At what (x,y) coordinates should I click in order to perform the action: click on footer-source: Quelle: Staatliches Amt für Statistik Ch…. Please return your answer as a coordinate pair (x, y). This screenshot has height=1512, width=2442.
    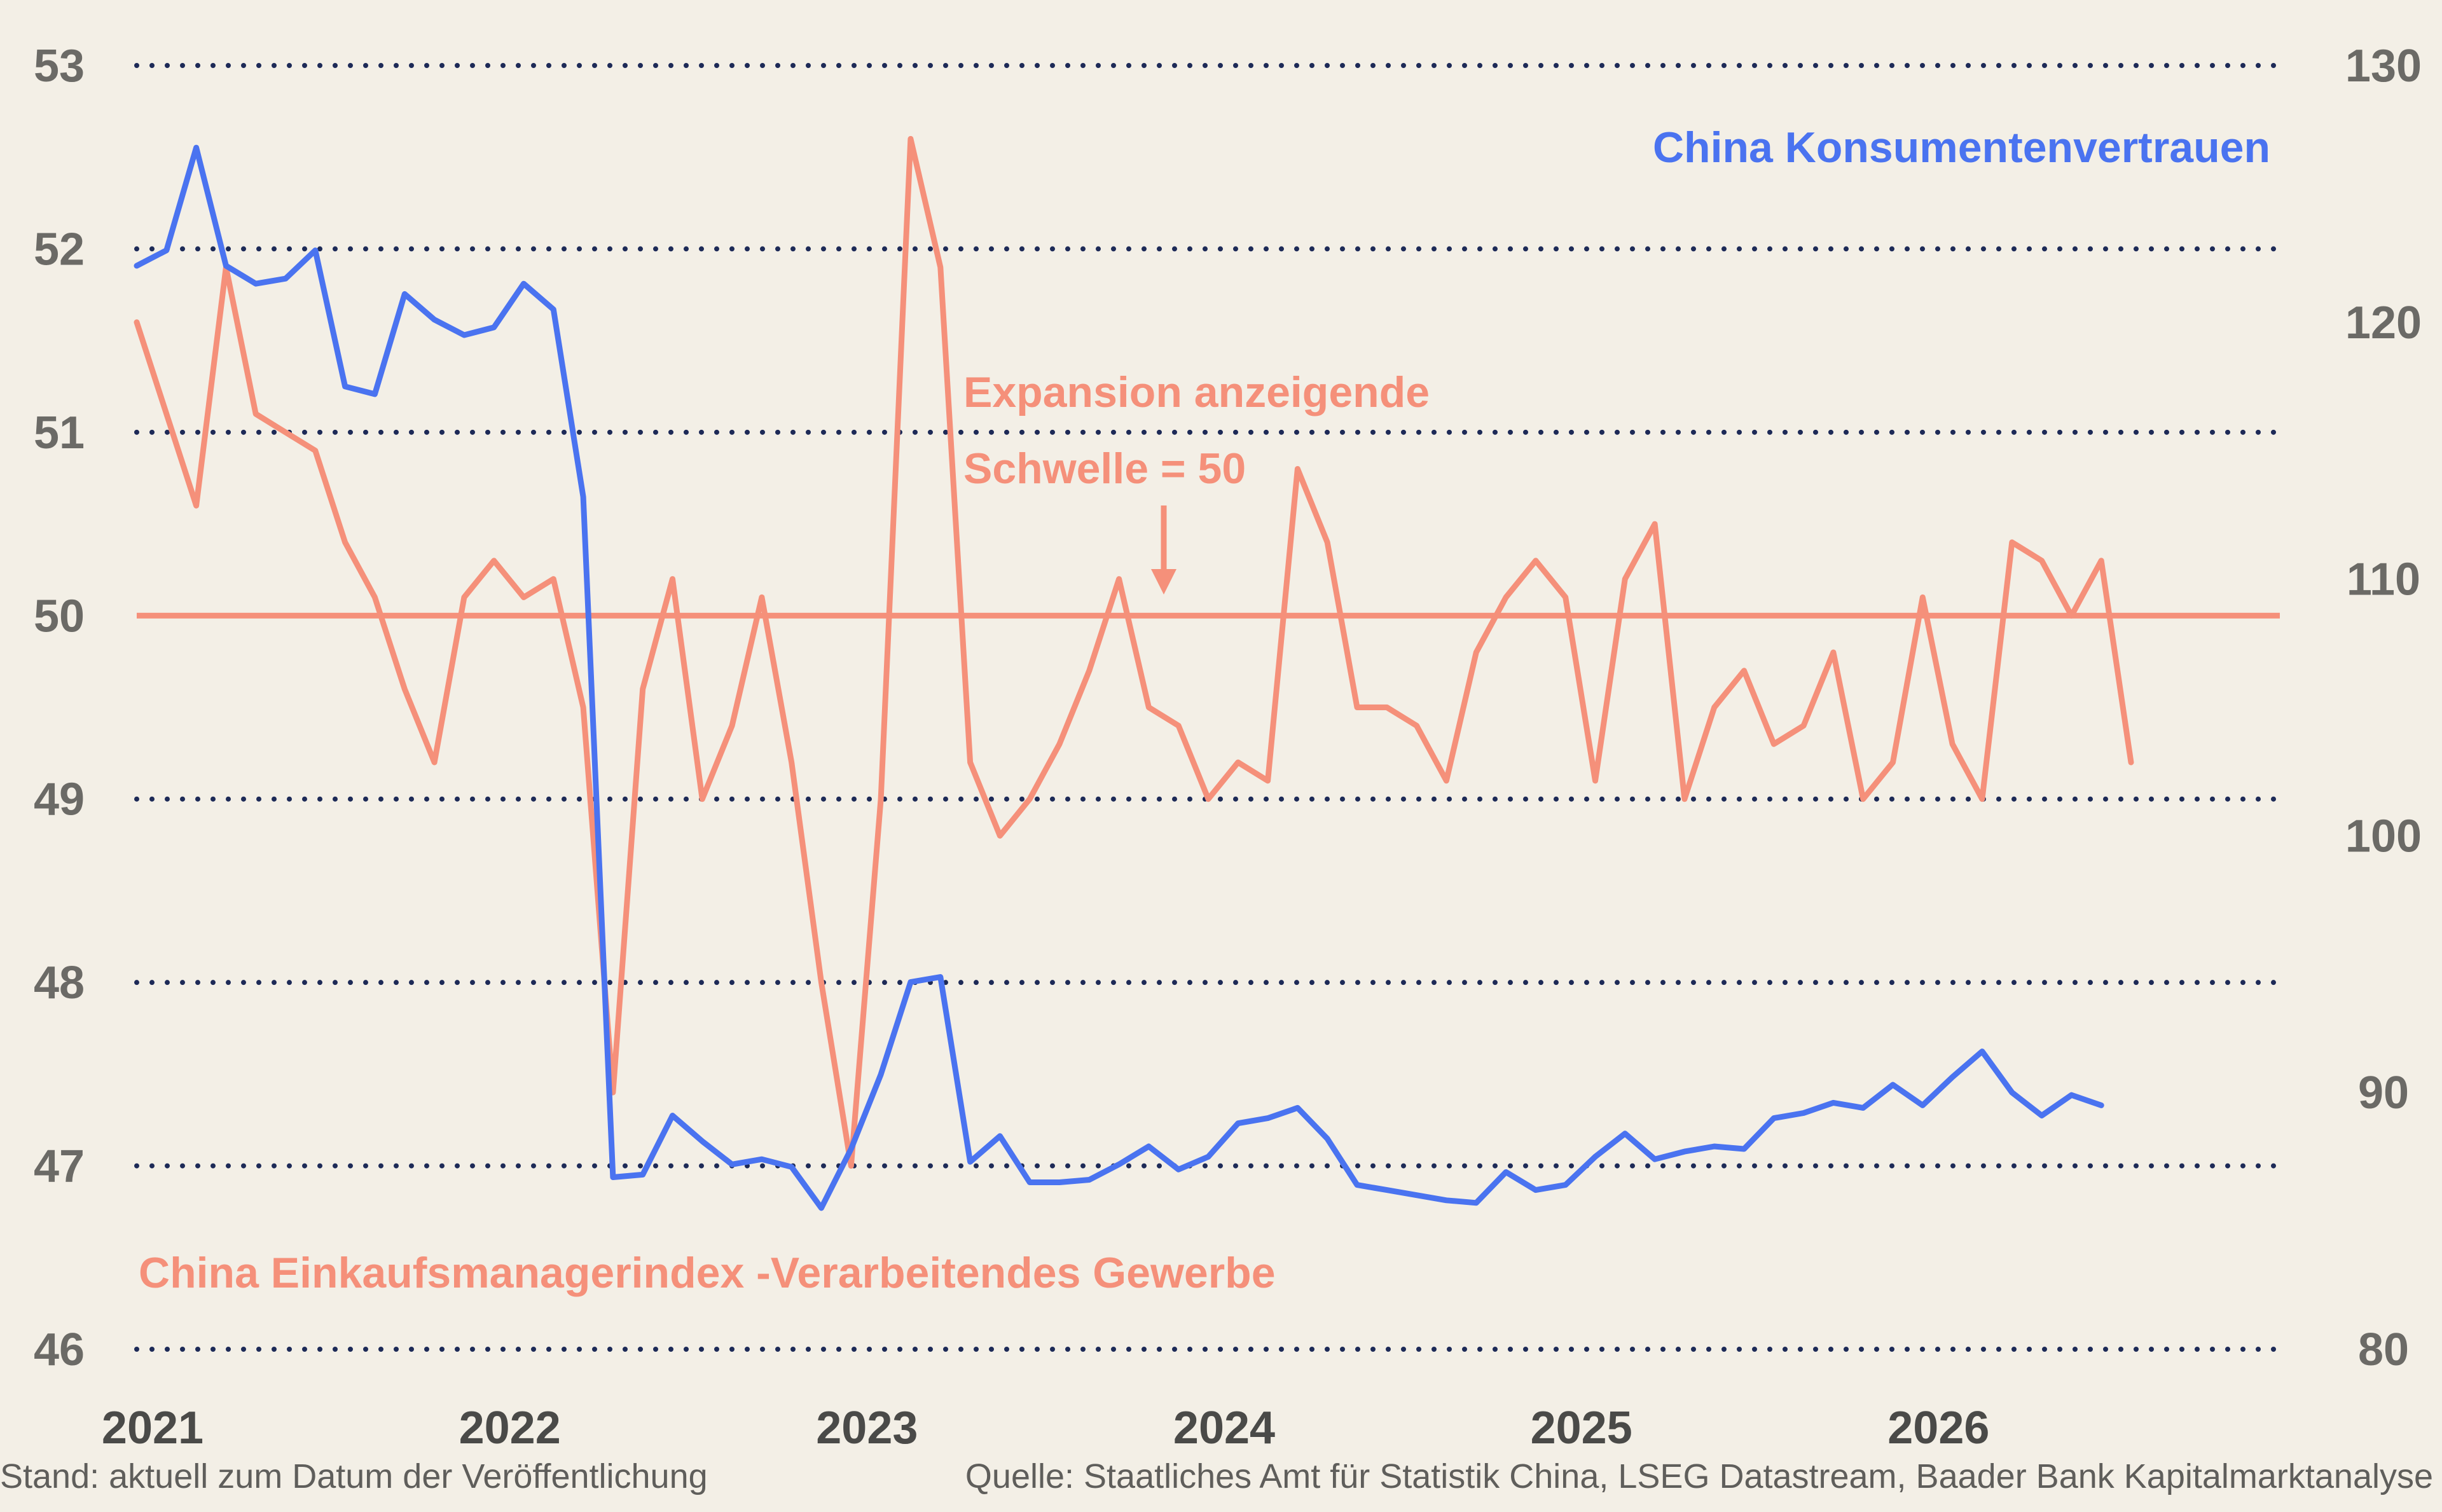
    Looking at the image, I should click on (1699, 1476).